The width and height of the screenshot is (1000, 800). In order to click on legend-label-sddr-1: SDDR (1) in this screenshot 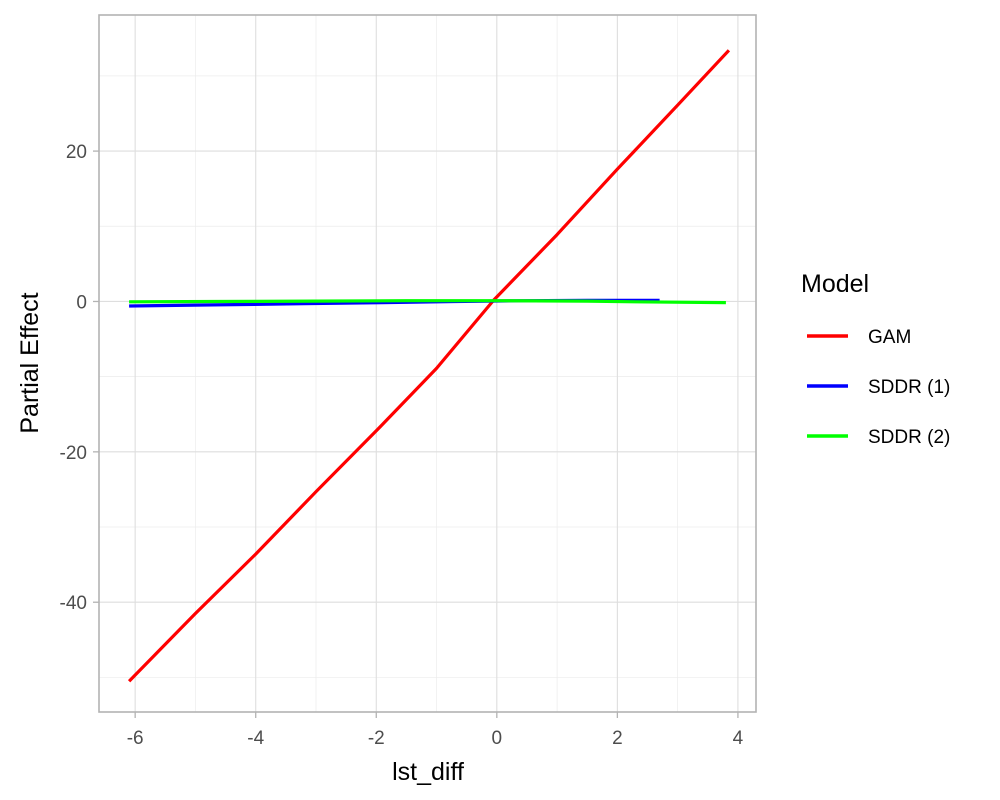, I will do `click(909, 387)`.